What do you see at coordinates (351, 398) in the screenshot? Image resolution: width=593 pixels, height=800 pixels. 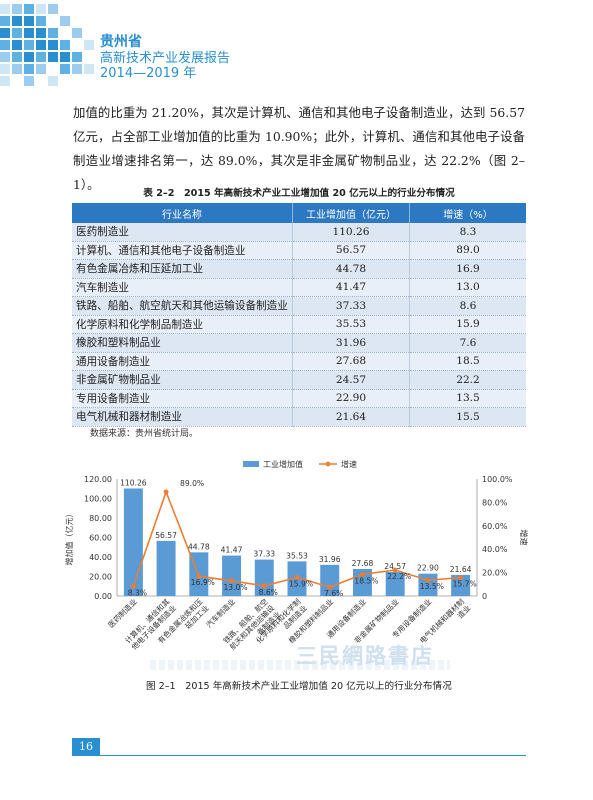 I see `value-added-cell: 22.90` at bounding box center [351, 398].